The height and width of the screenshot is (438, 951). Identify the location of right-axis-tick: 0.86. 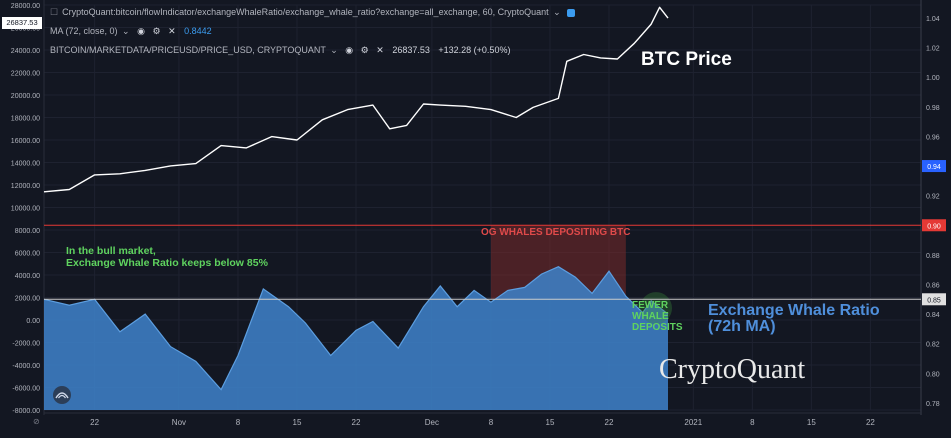
(933, 285).